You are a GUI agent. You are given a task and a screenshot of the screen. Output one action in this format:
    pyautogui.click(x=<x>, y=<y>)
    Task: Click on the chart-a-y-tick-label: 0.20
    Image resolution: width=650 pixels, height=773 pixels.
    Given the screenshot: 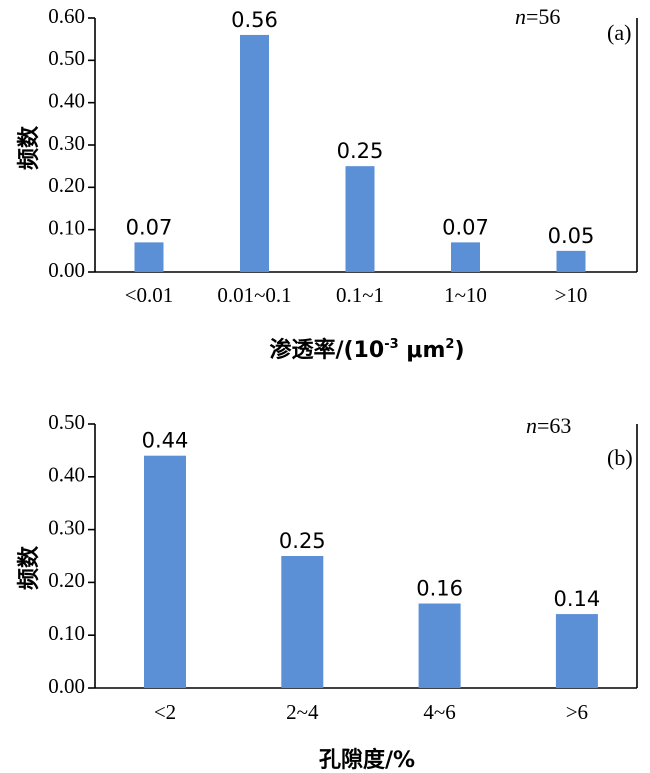 What is the action you would take?
    pyautogui.click(x=66, y=185)
    